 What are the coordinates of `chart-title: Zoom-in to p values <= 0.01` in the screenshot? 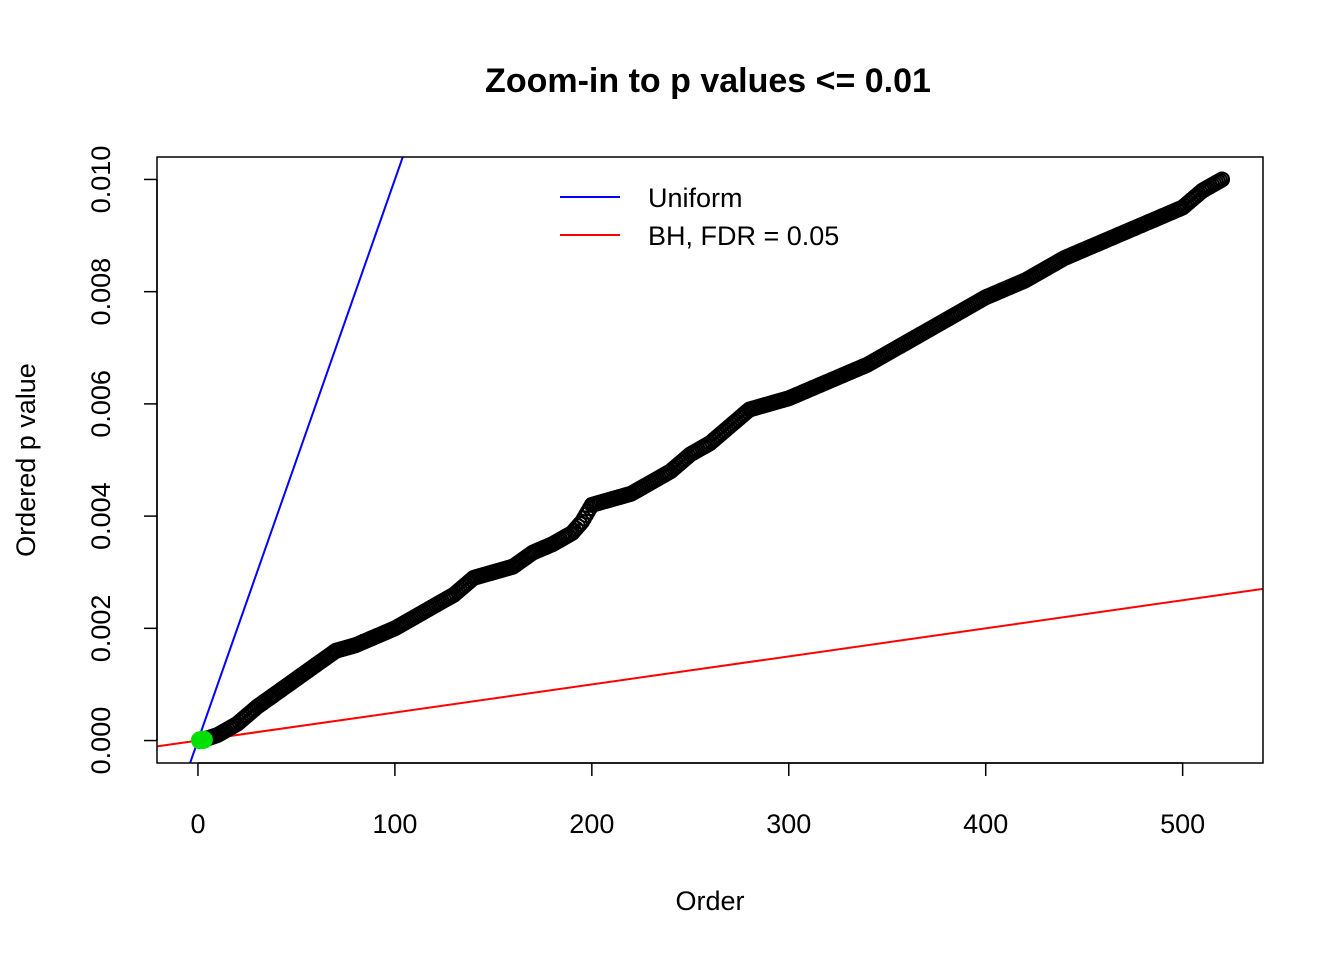 It's located at (708, 81).